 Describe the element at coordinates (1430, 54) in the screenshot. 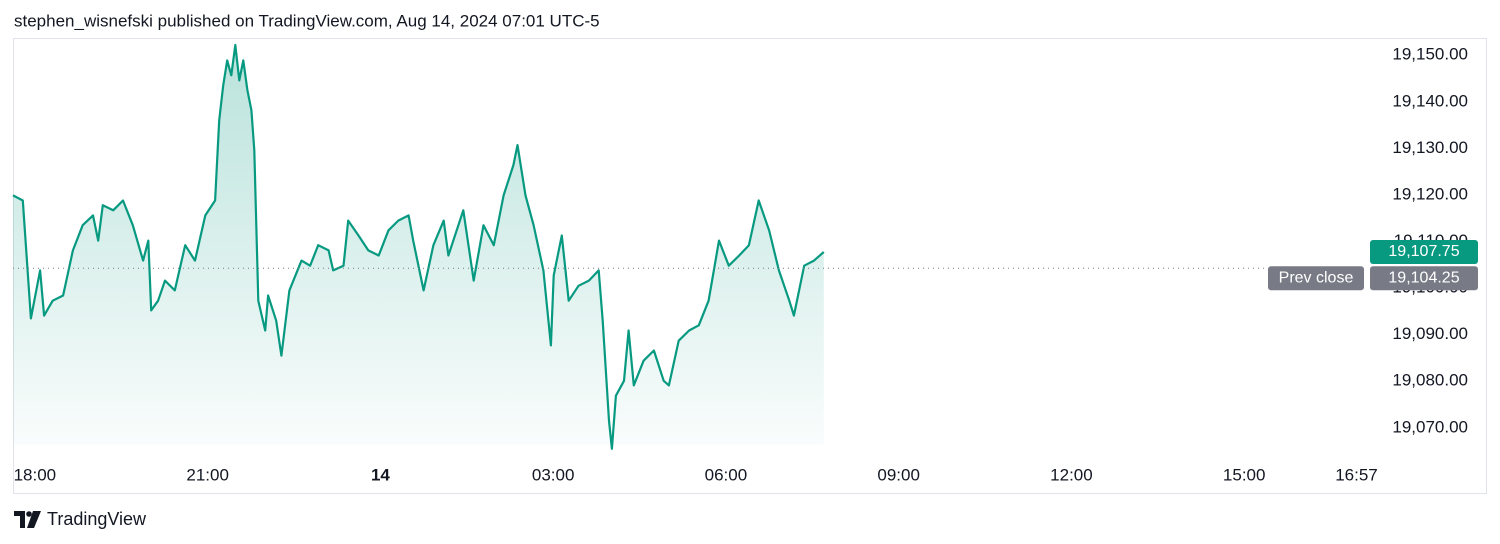

I see `y-tick-label: 19,150.00` at that location.